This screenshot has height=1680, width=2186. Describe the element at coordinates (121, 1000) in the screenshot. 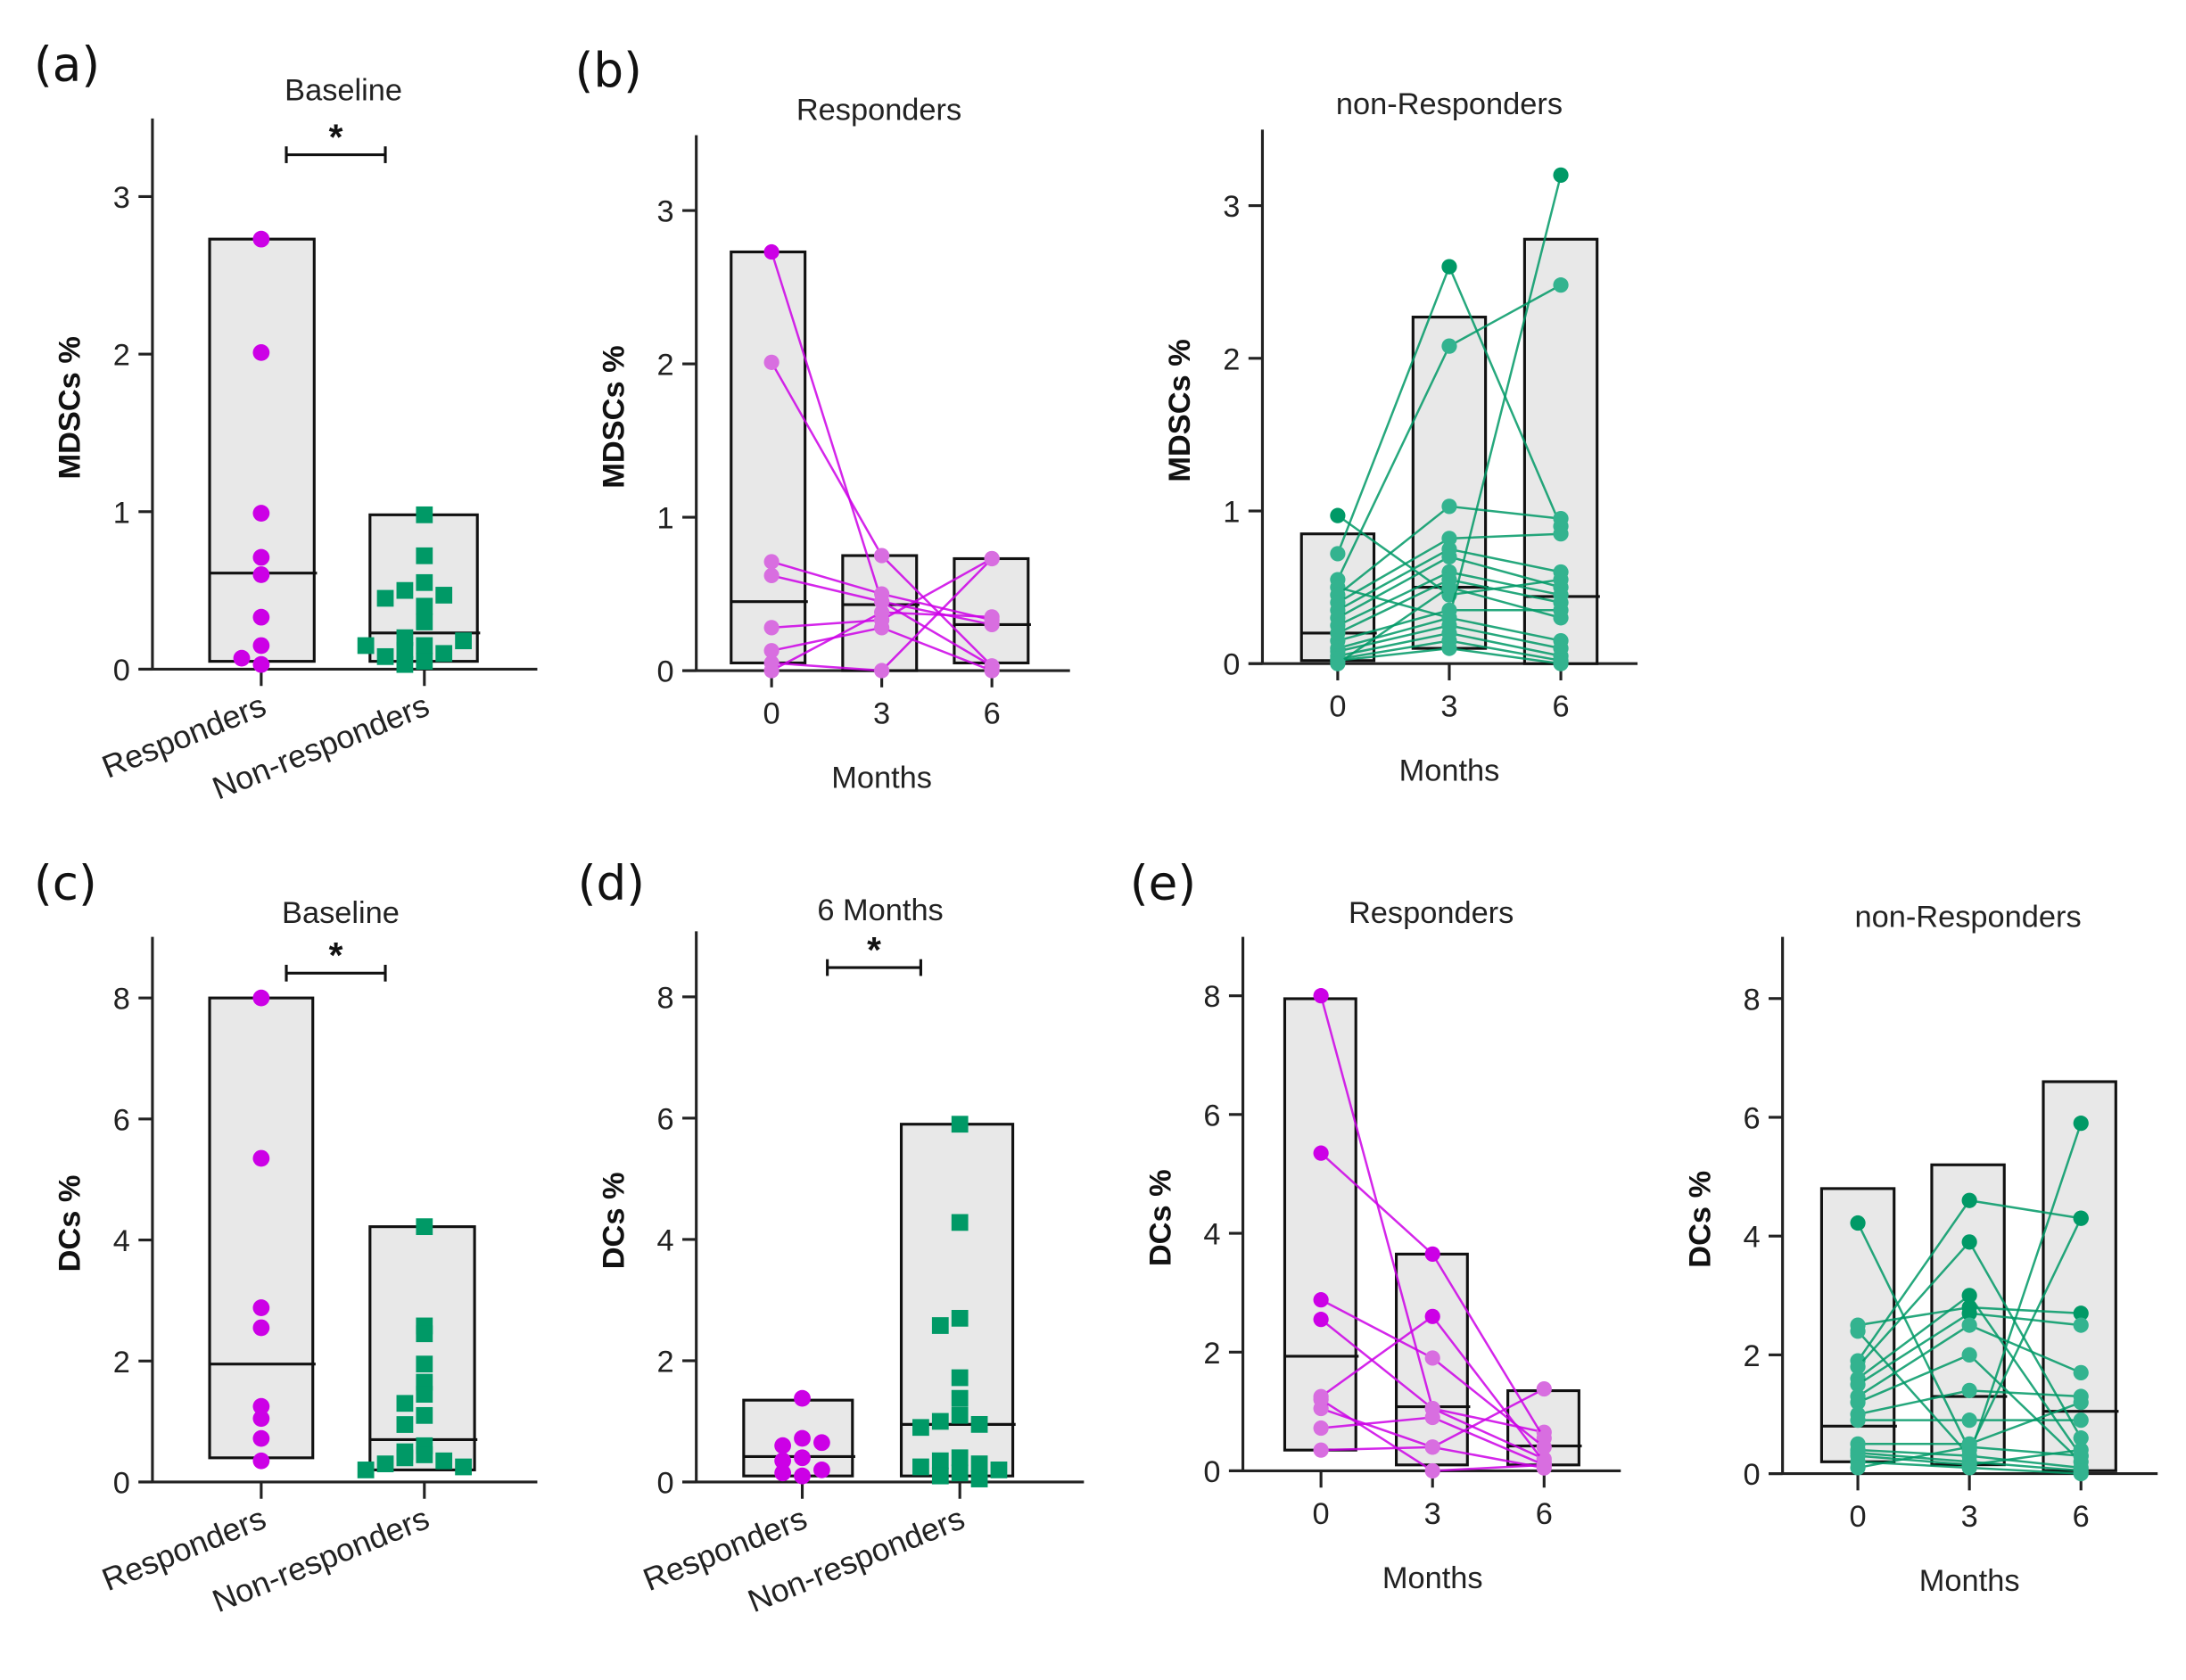

I see `y-tick-label: 8` at that location.